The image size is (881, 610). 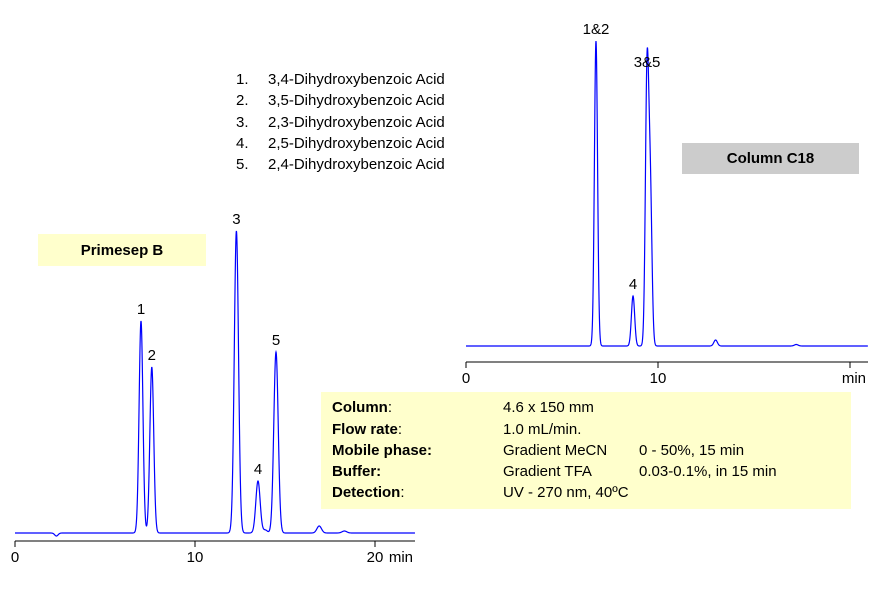 I want to click on legend-item: 2. 3,5-Dihydroxybenzoic Acid, so click(x=340, y=101).